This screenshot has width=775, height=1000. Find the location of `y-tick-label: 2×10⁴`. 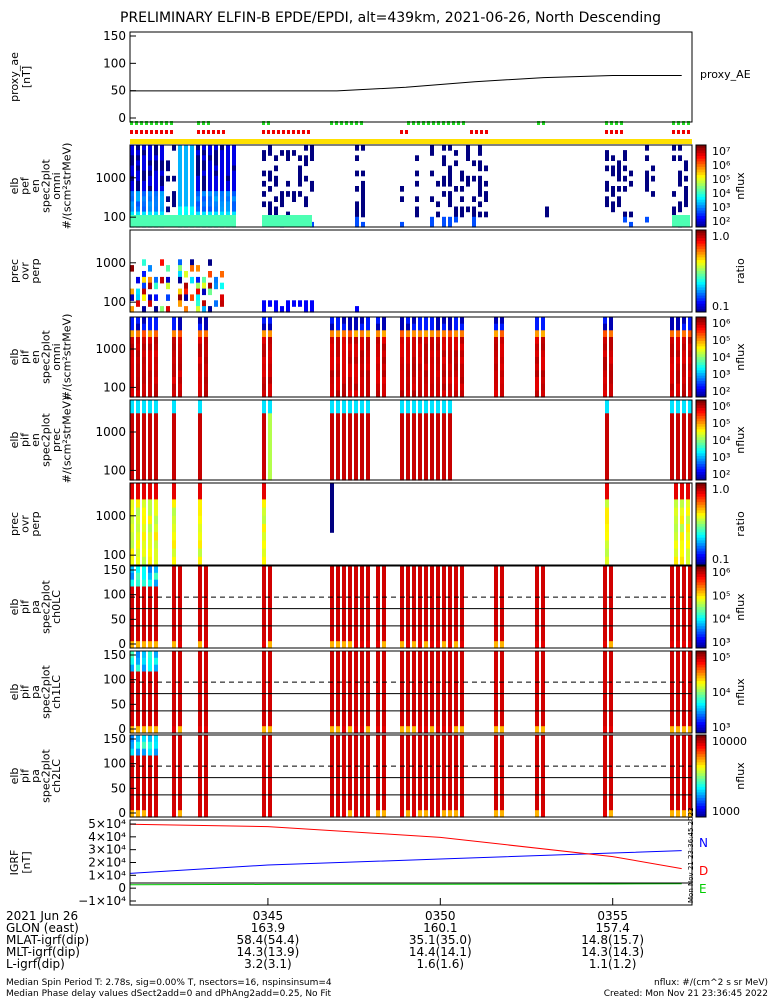

y-tick-label: 2×10⁴ is located at coordinates (107, 863).